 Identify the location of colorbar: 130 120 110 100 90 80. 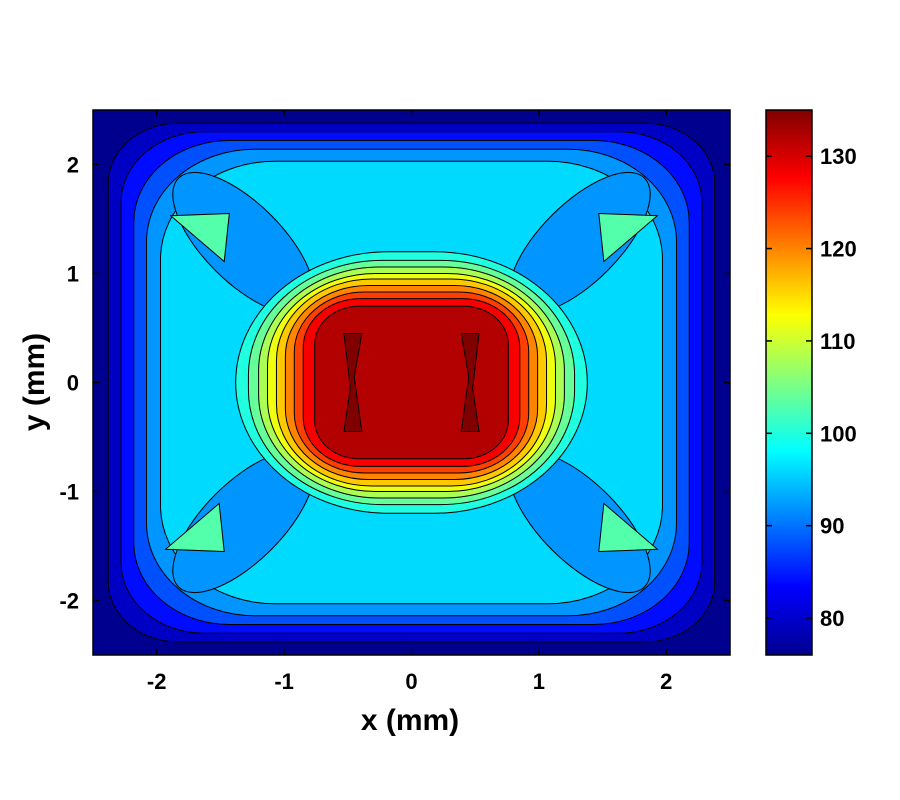
(811, 382).